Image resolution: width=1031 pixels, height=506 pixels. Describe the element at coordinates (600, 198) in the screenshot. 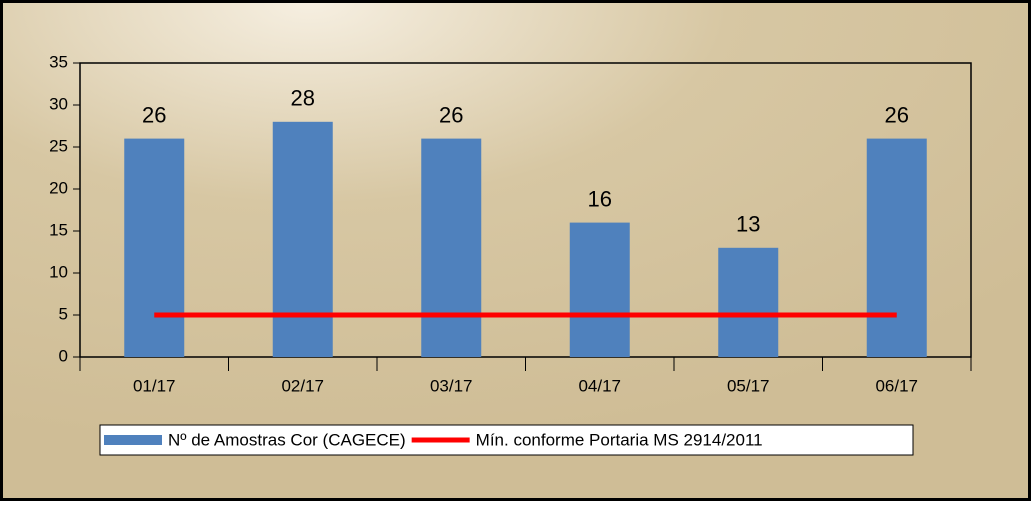

I see `data-label: 16` at that location.